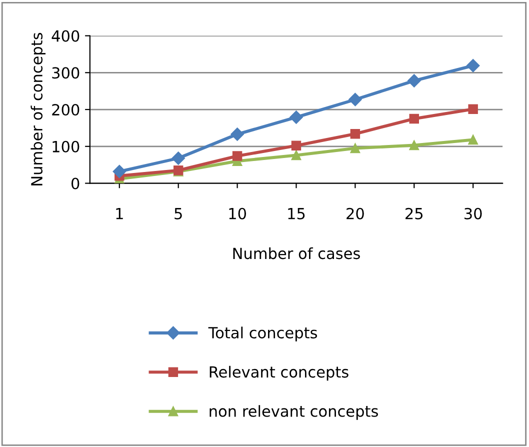 Image resolution: width=529 pixels, height=447 pixels. What do you see at coordinates (263, 334) in the screenshot?
I see `legend-label: Total concepts` at bounding box center [263, 334].